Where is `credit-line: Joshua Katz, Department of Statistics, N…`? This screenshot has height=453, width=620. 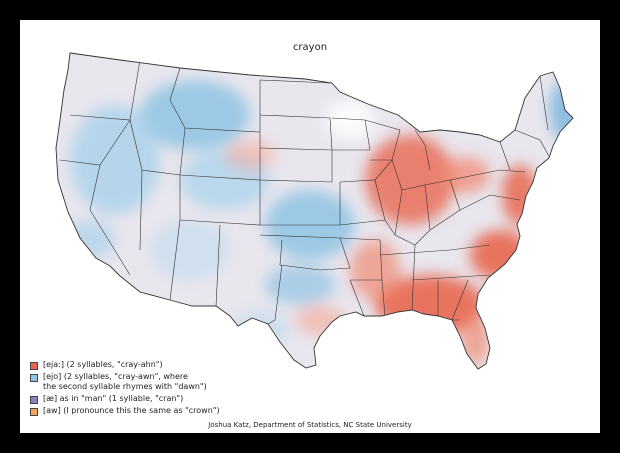 credit-line: Joshua Katz, Department of Statistics, N… is located at coordinates (310, 425).